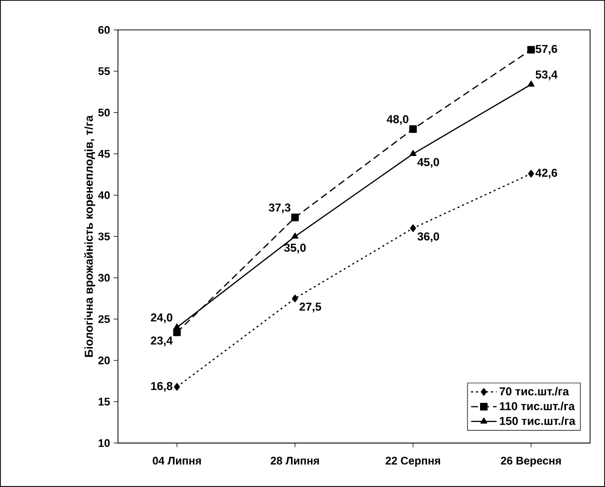 The image size is (605, 487). I want to click on data-label: 45,0, so click(428, 163).